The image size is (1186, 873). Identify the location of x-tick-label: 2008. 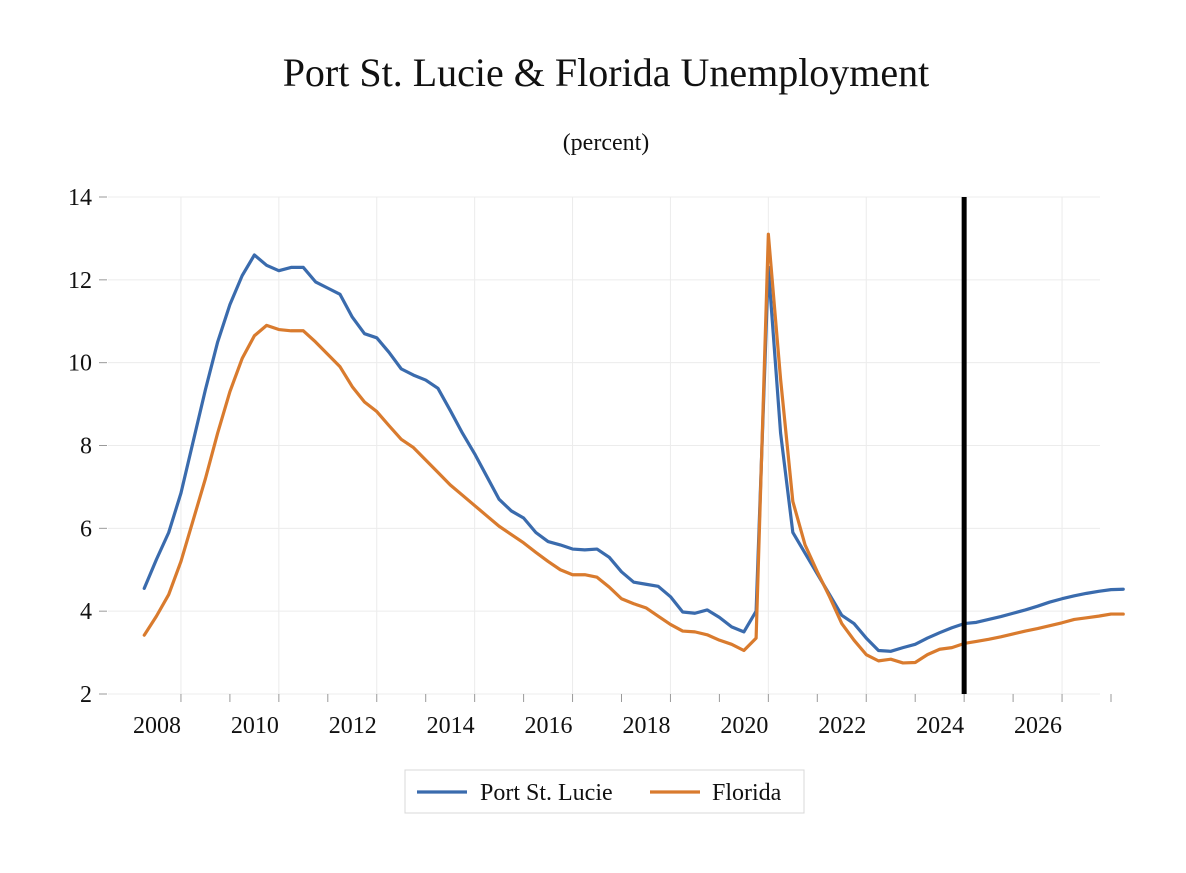
(157, 726).